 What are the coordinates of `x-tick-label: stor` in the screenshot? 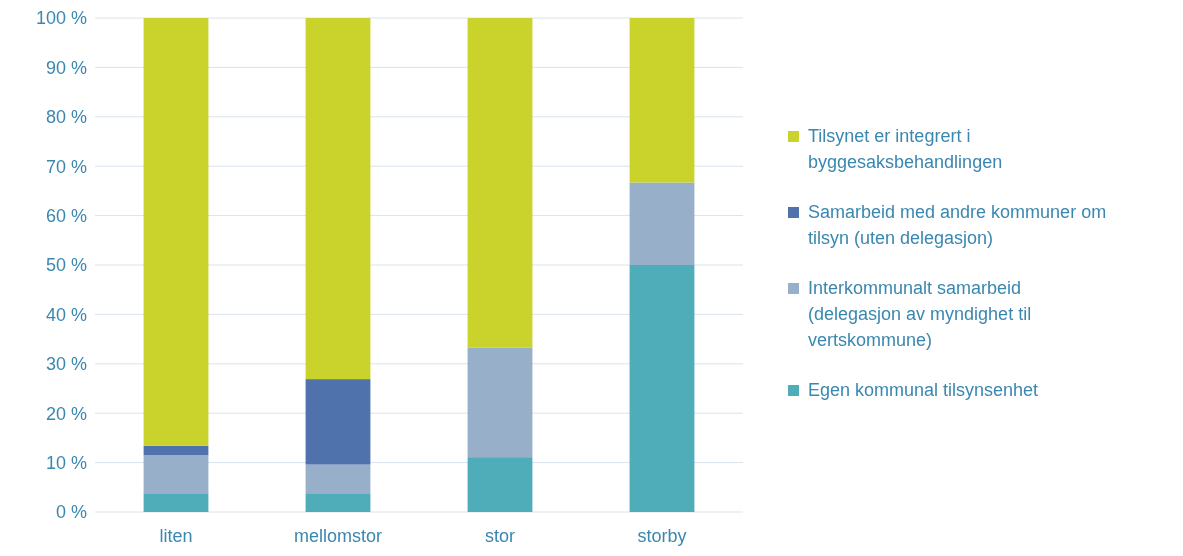 It's located at (500, 536).